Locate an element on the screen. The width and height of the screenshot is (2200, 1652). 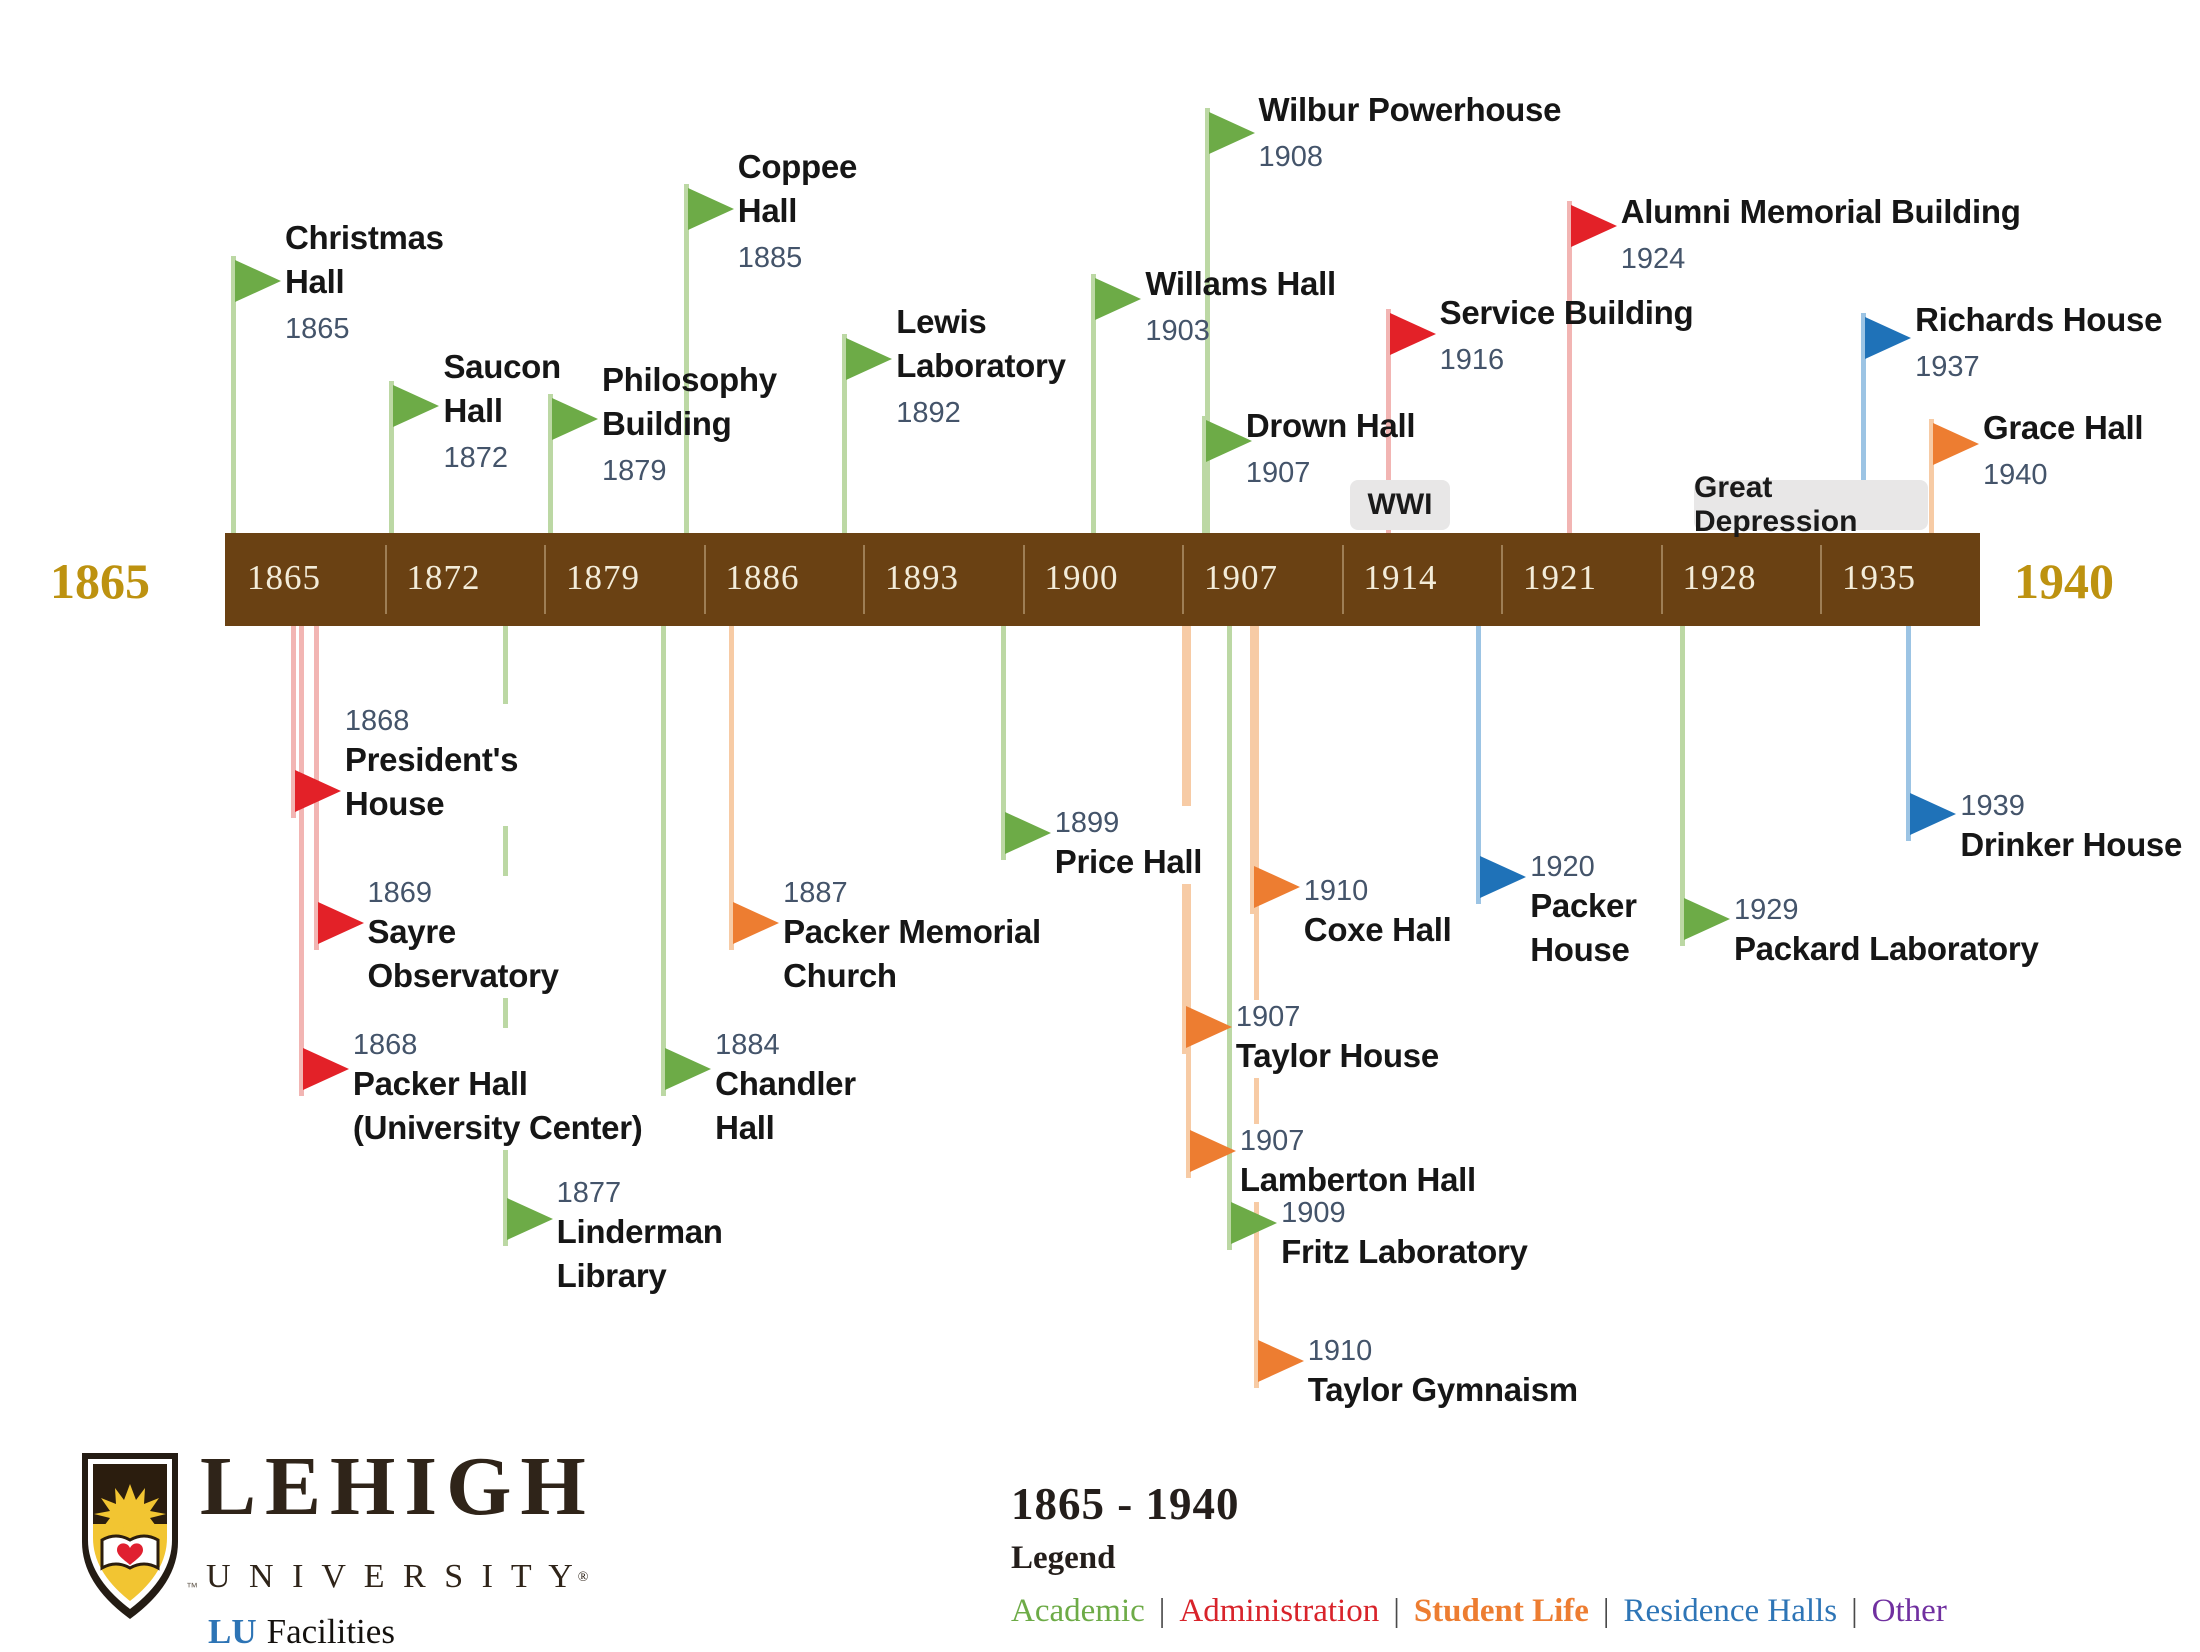
era-badge-great-depression: Great Depression is located at coordinates (1811, 504).